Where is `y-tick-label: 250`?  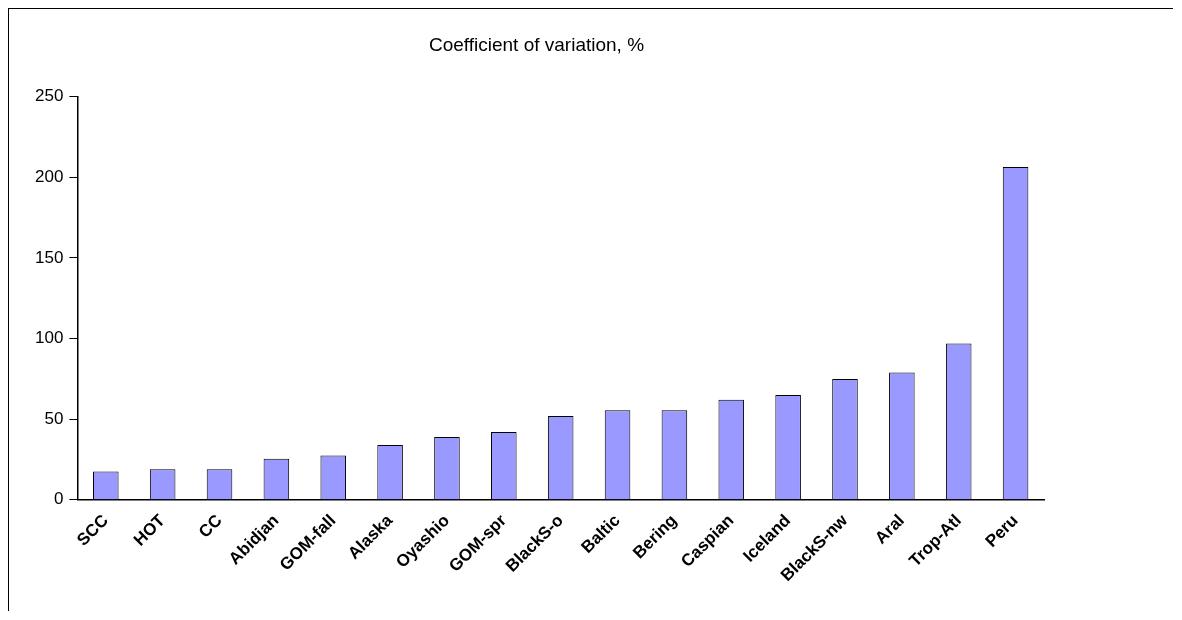 y-tick-label: 250 is located at coordinates (49, 96).